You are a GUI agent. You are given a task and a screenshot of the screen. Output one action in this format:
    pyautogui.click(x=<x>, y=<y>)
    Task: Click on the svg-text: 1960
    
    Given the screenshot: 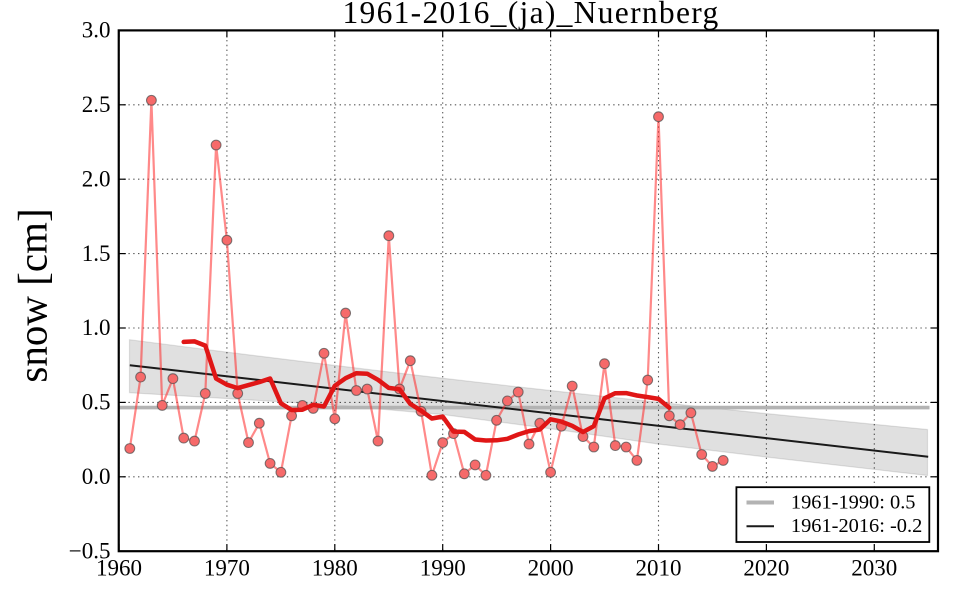 What is the action you would take?
    pyautogui.click(x=119, y=568)
    